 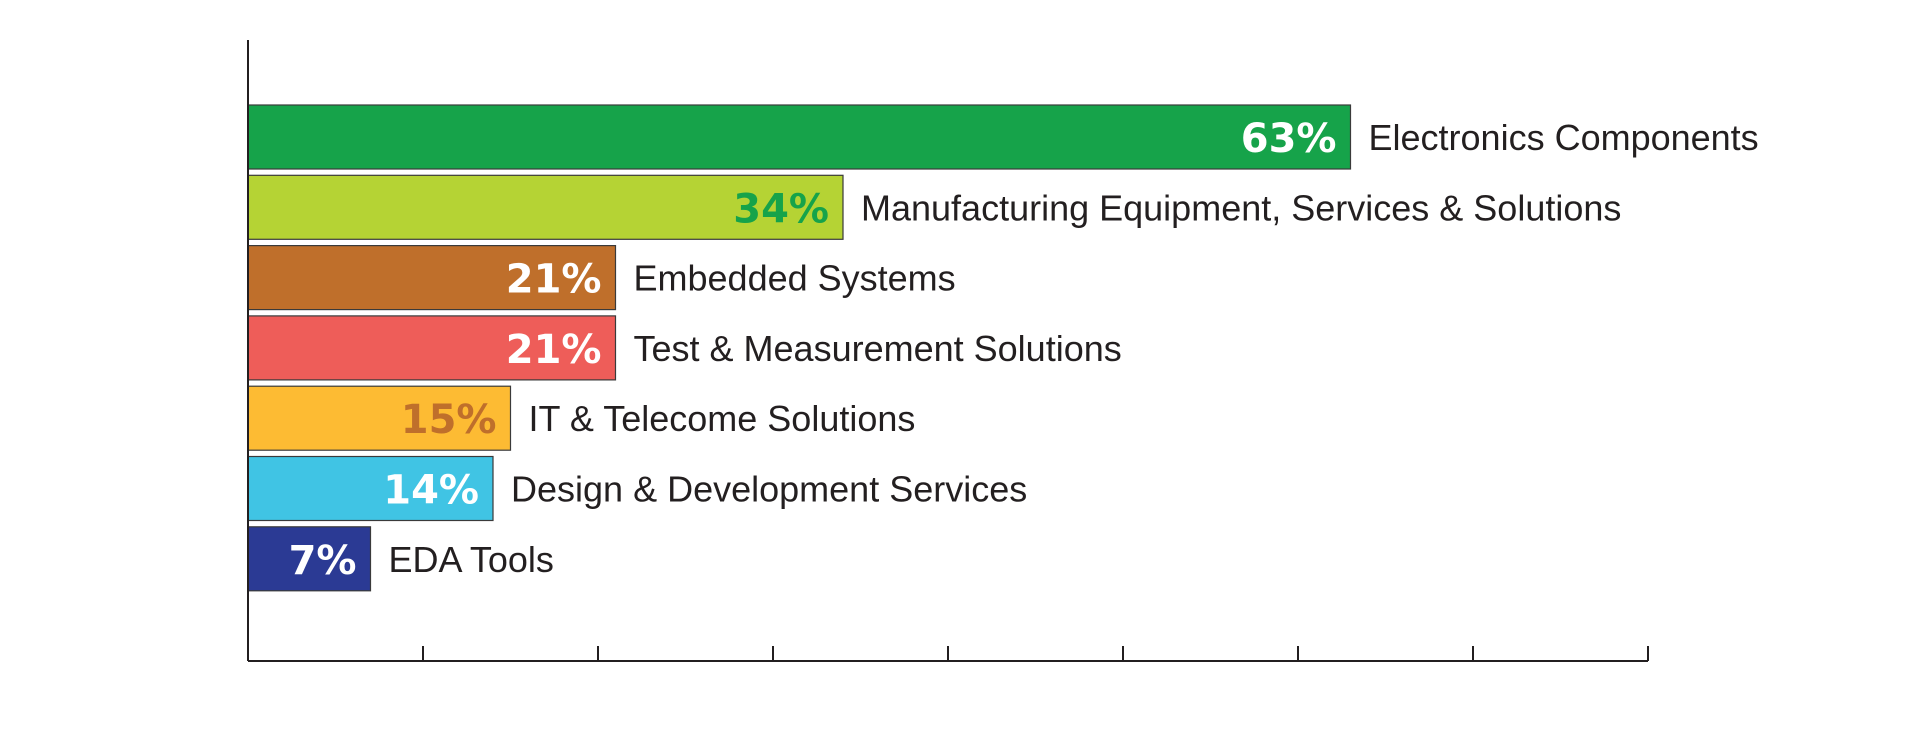 I want to click on value-label-eda-tools: 7%, so click(x=323, y=561).